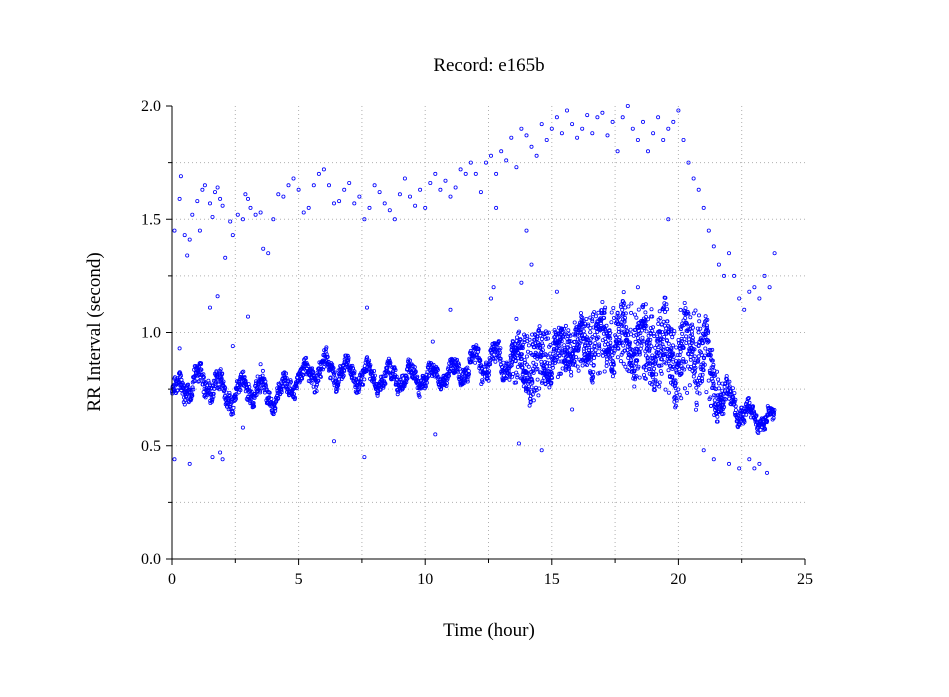 The width and height of the screenshot is (949, 697). What do you see at coordinates (151, 333) in the screenshot?
I see `y-tick-label: 1.0` at bounding box center [151, 333].